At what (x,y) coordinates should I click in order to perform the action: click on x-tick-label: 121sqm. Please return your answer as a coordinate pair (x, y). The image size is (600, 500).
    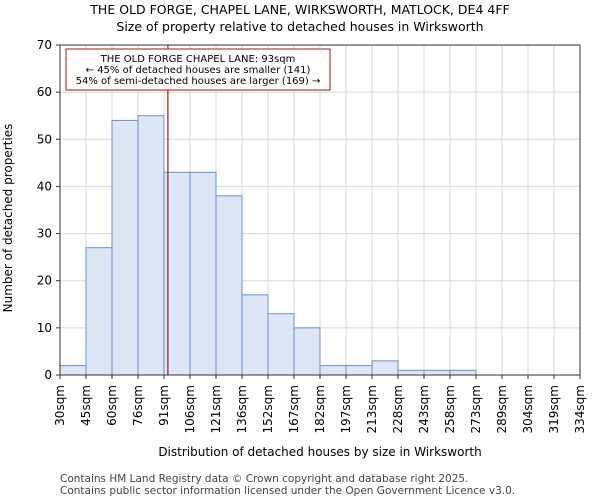
    Looking at the image, I should click on (216, 409).